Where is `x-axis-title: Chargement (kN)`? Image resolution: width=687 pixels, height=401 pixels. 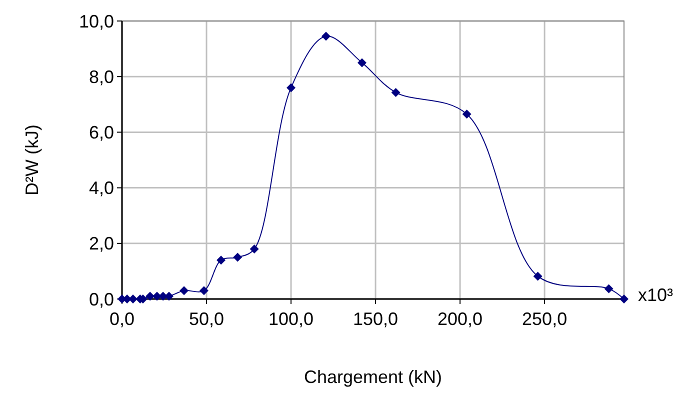 x-axis-title: Chargement (kN) is located at coordinates (373, 377).